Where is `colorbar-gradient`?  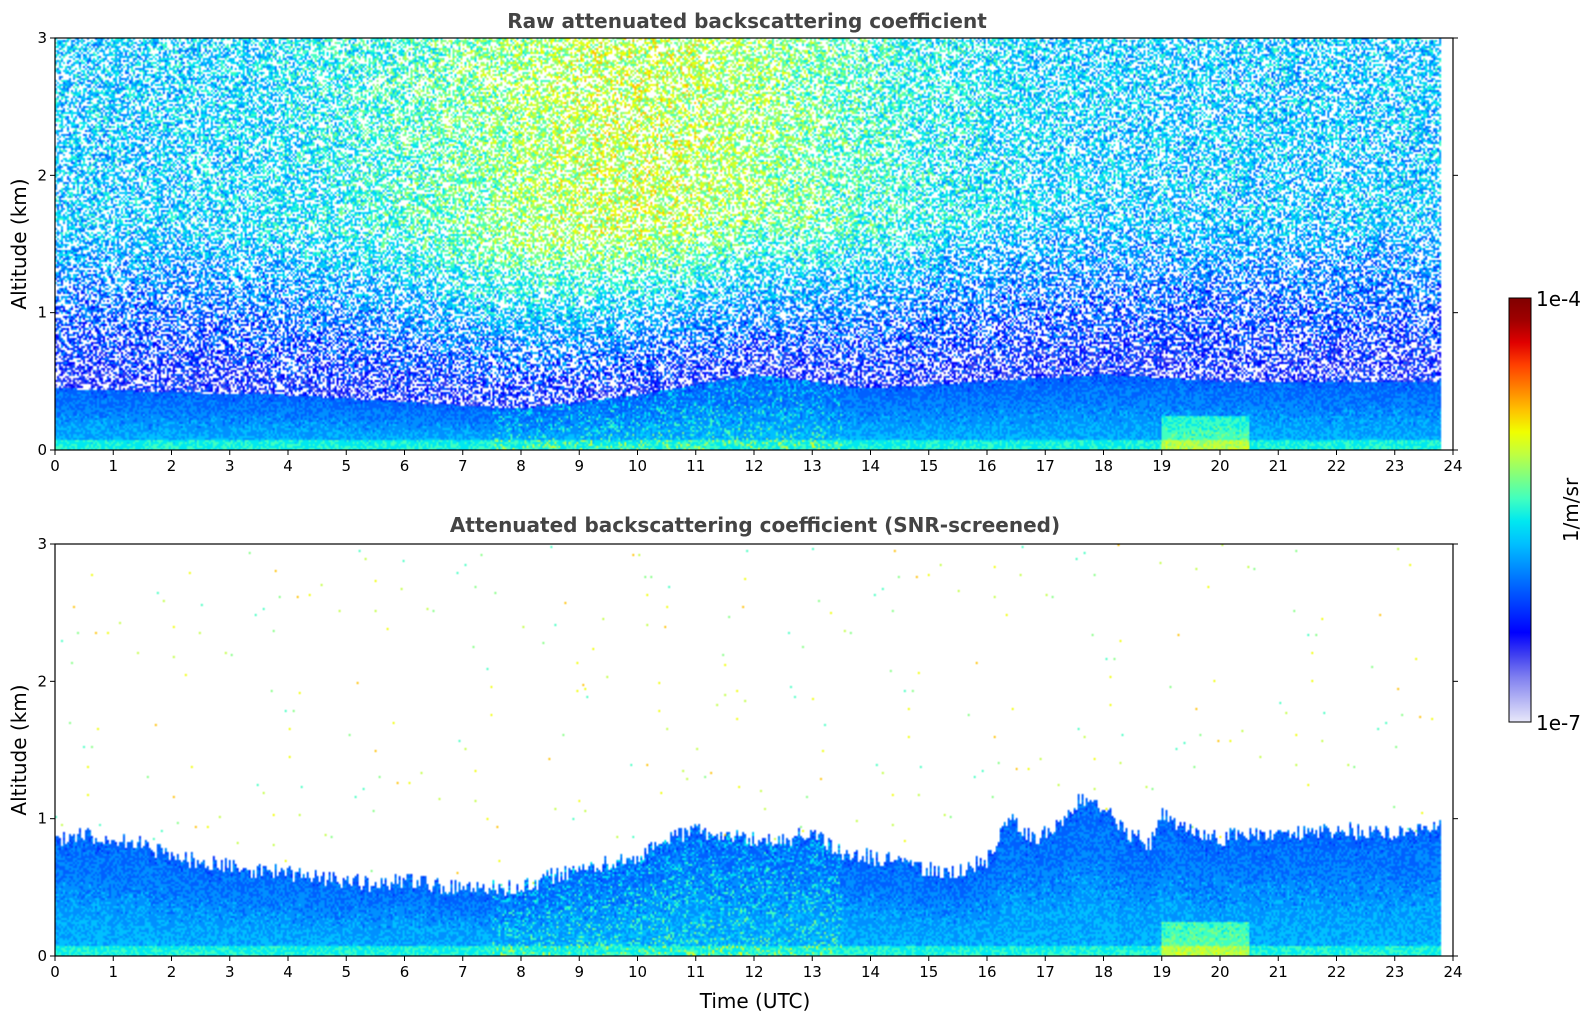 colorbar-gradient is located at coordinates (1520, 510).